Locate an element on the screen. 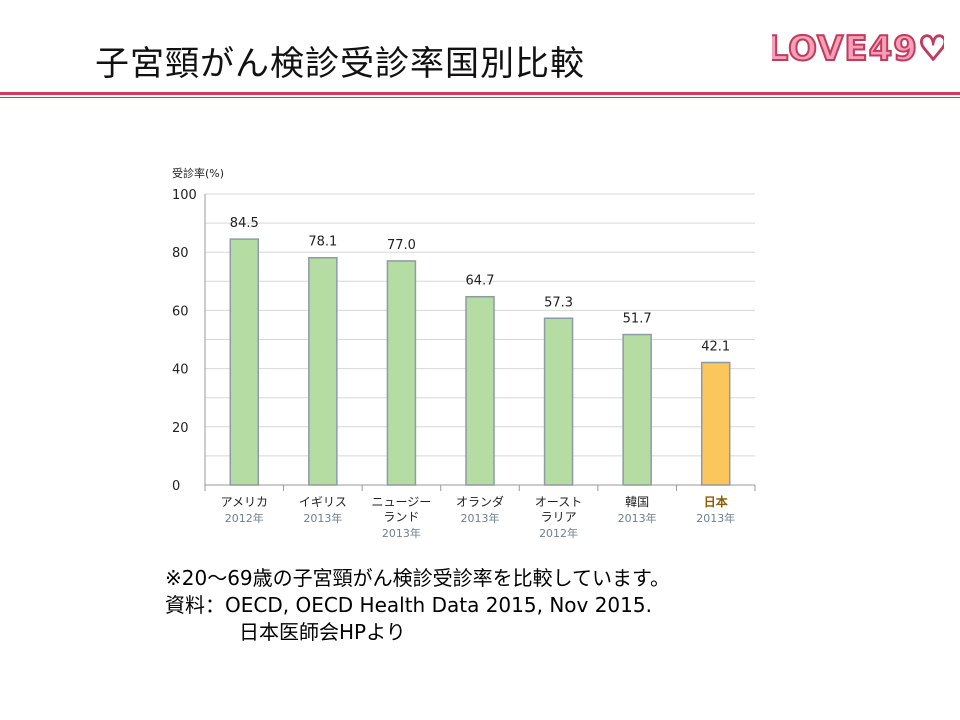 This screenshot has width=960, height=720. y-axis-label: 受診率(%) is located at coordinates (198, 173).